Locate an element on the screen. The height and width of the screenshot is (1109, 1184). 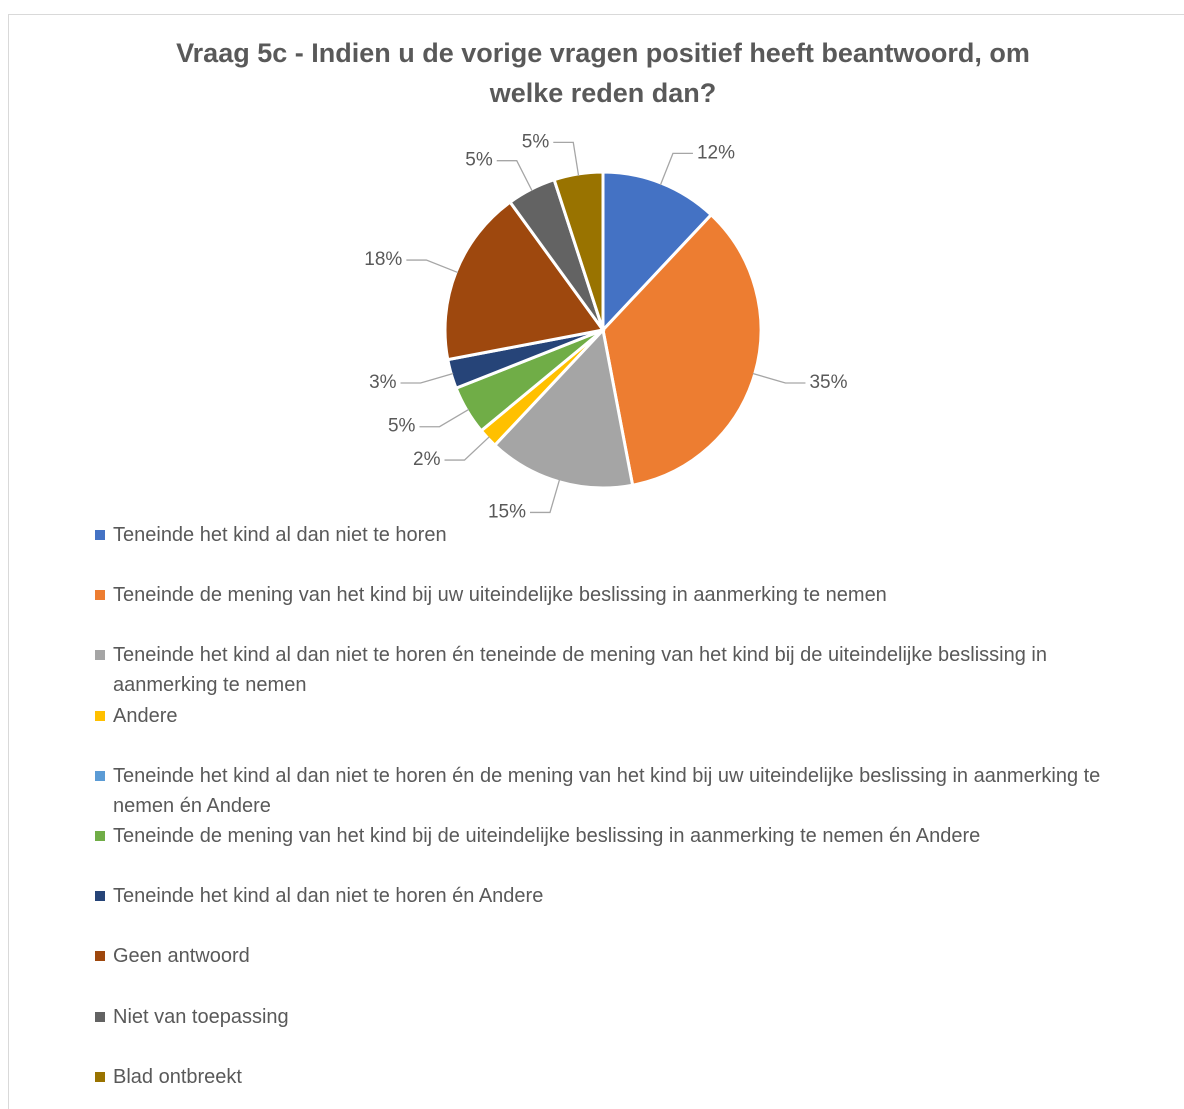
data-label: 15% is located at coordinates (507, 511).